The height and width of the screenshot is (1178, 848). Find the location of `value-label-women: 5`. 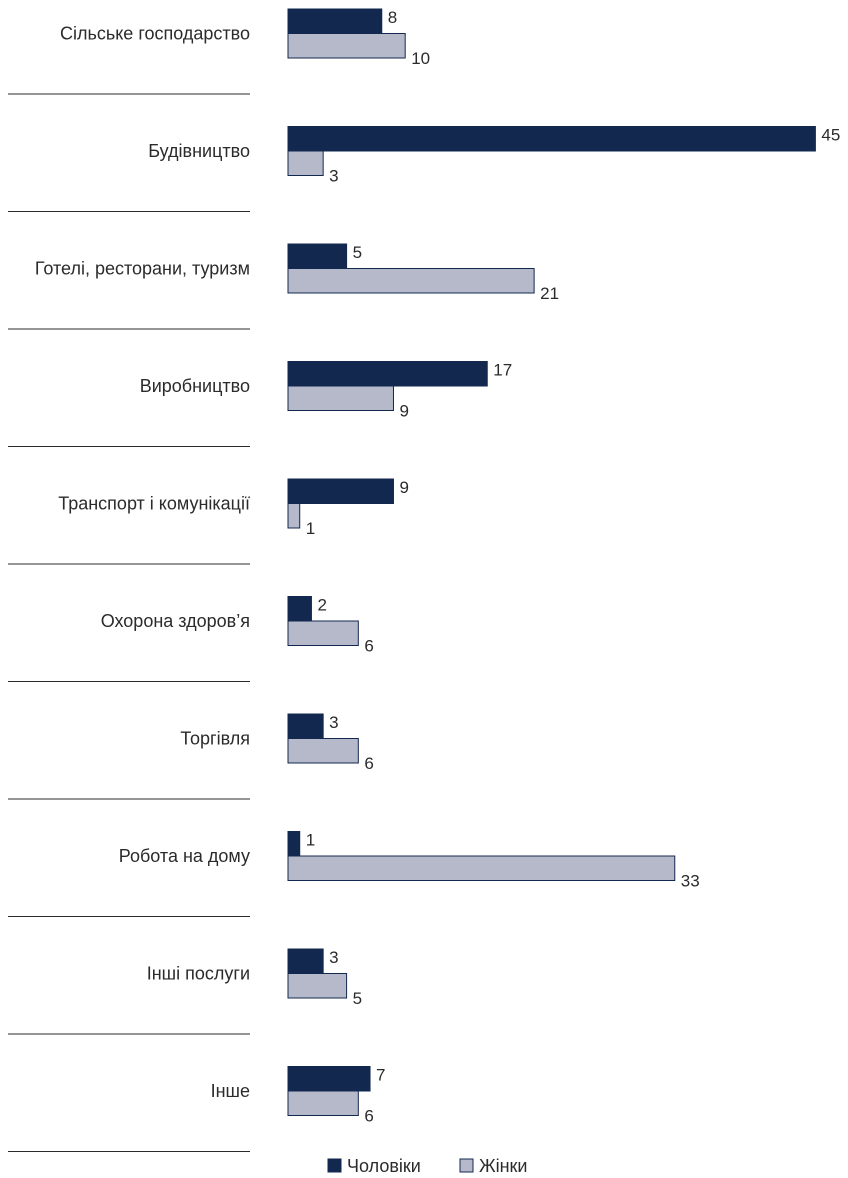

value-label-women: 5 is located at coordinates (357, 998).